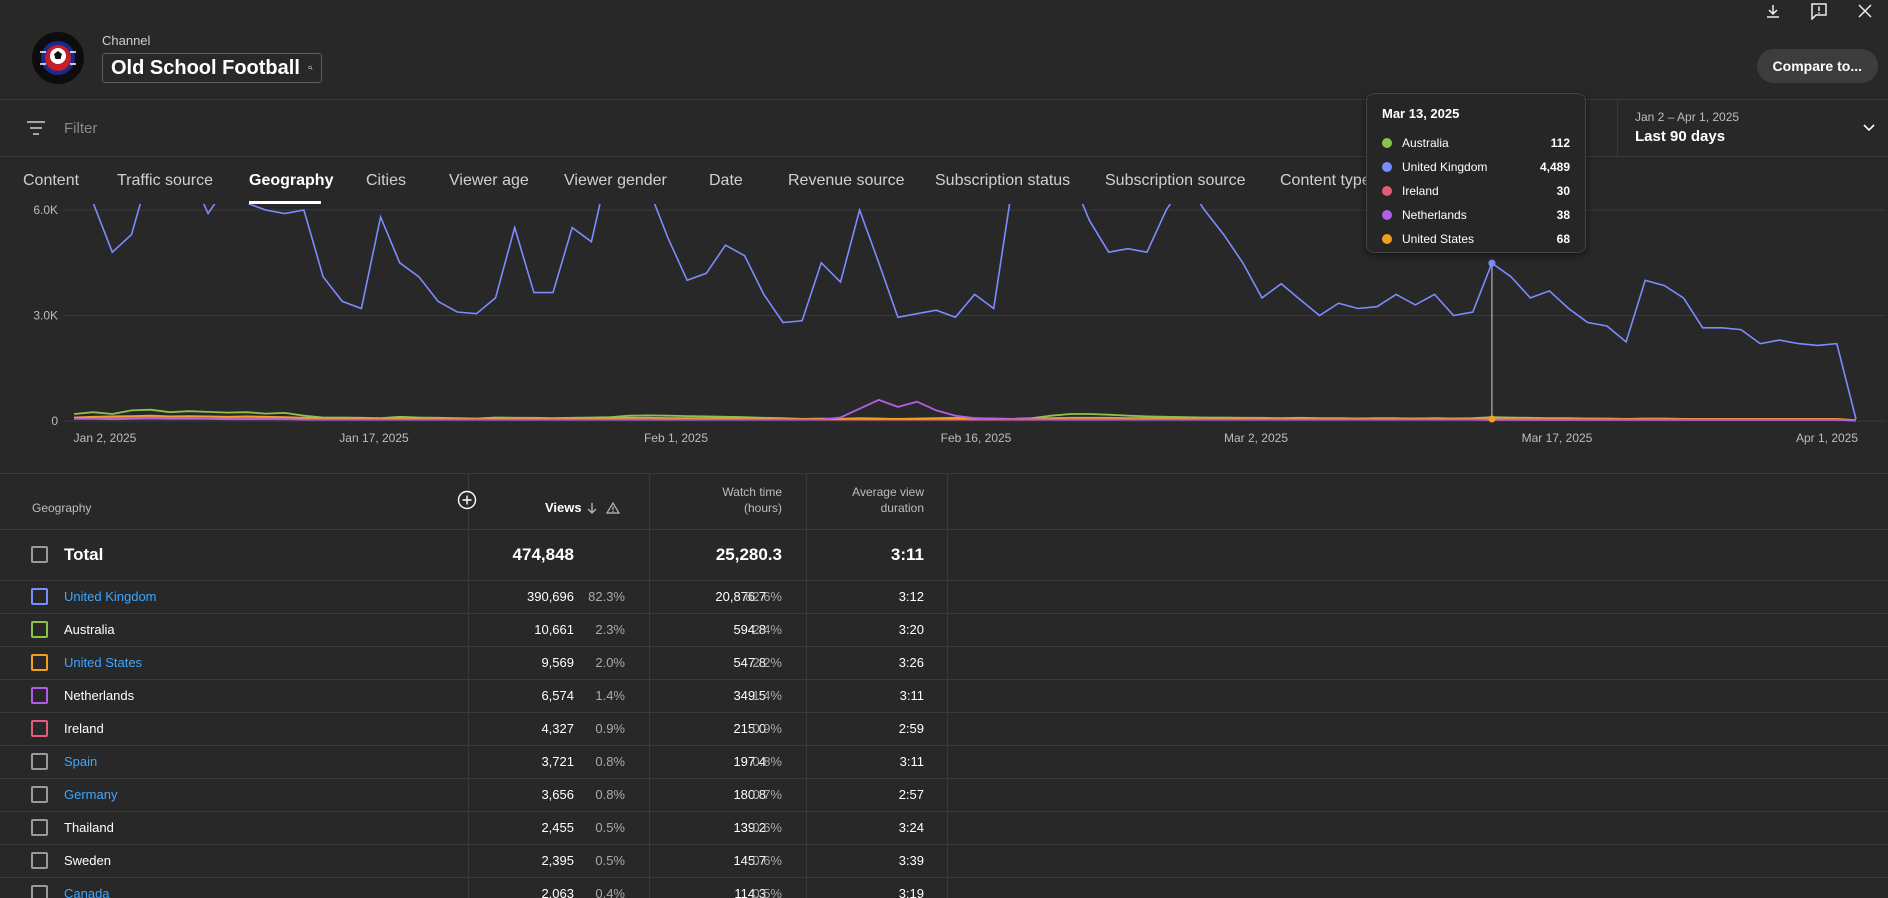 This screenshot has height=898, width=1888. What do you see at coordinates (1563, 215) in the screenshot?
I see `tooltip-value: 38` at bounding box center [1563, 215].